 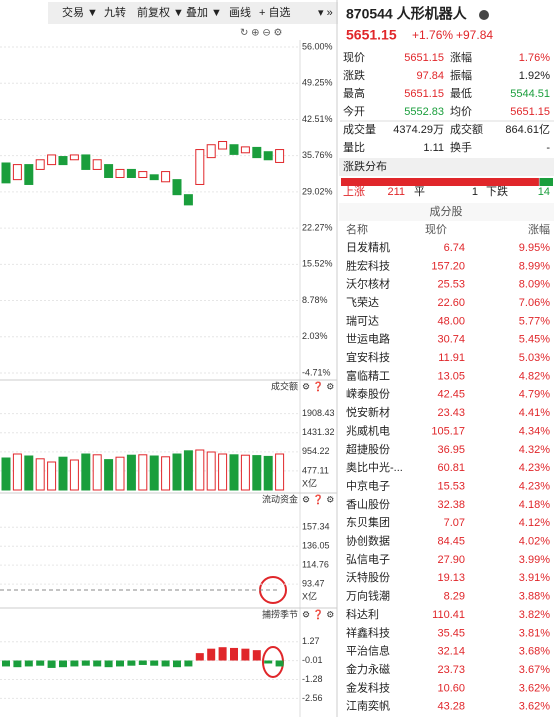 What do you see at coordinates (534, 505) in the screenshot?
I see `stock-cell: 4.18%` at bounding box center [534, 505].